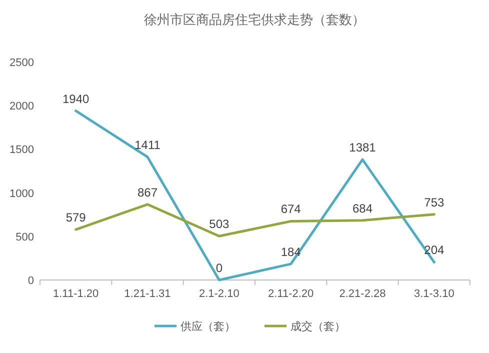 The image size is (489, 353). I want to click on x-tick-label: 2.11-2.20, so click(291, 294).